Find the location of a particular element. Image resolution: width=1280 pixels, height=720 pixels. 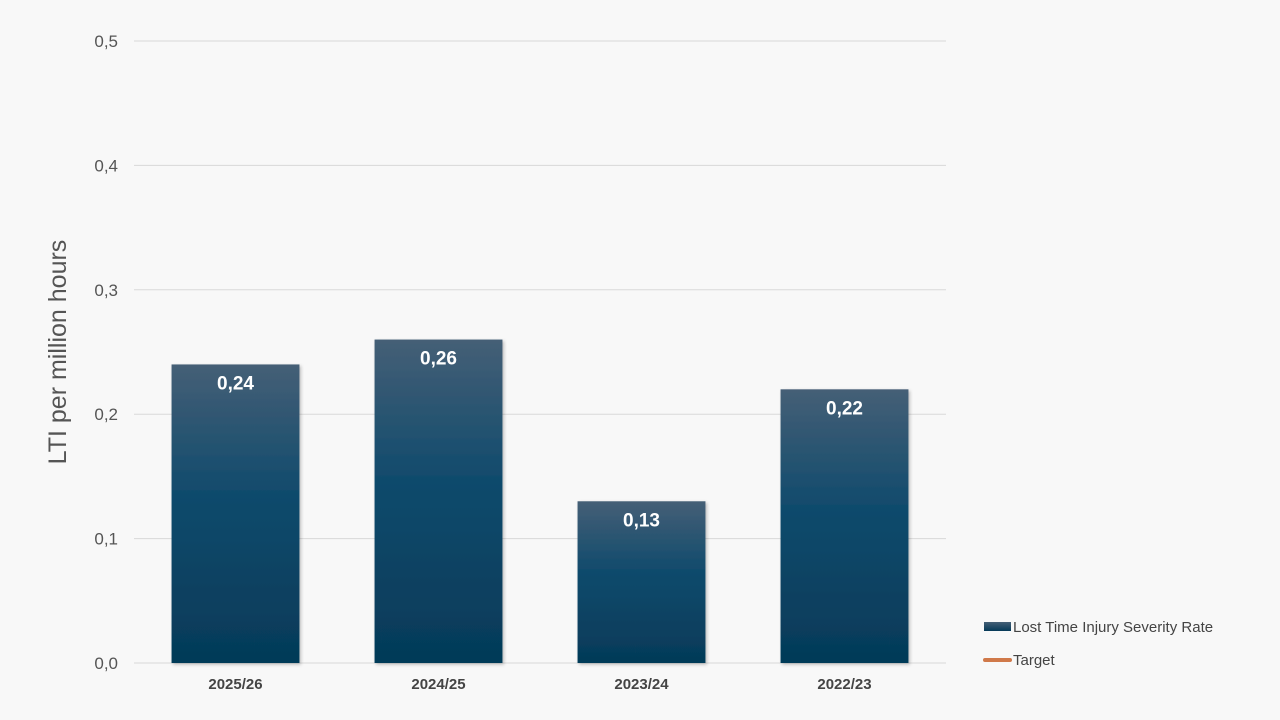

legend-label-bars: Lost Time Injury Severity Rate is located at coordinates (1113, 627).